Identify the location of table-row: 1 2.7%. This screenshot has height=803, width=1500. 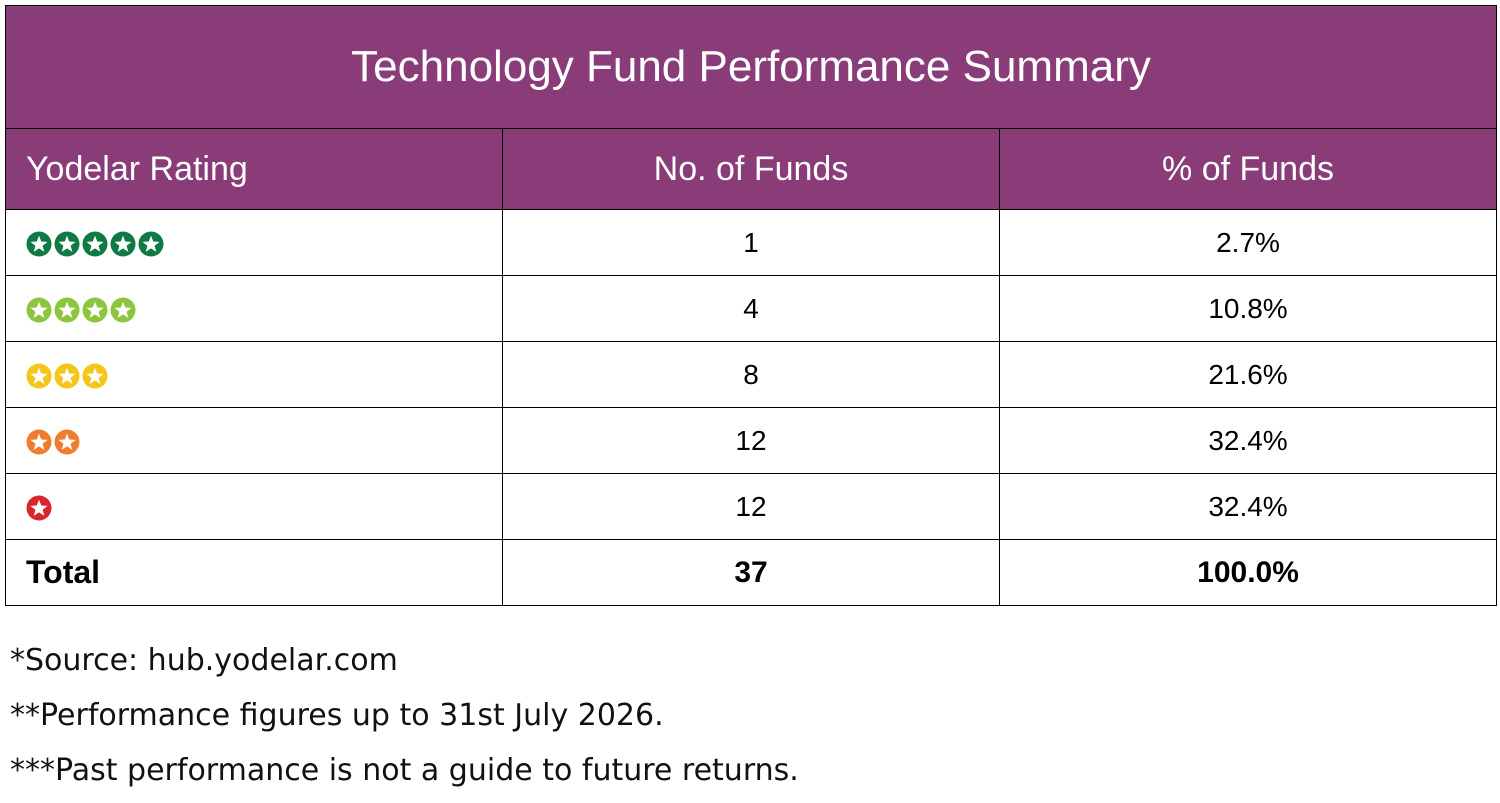
(751, 242).